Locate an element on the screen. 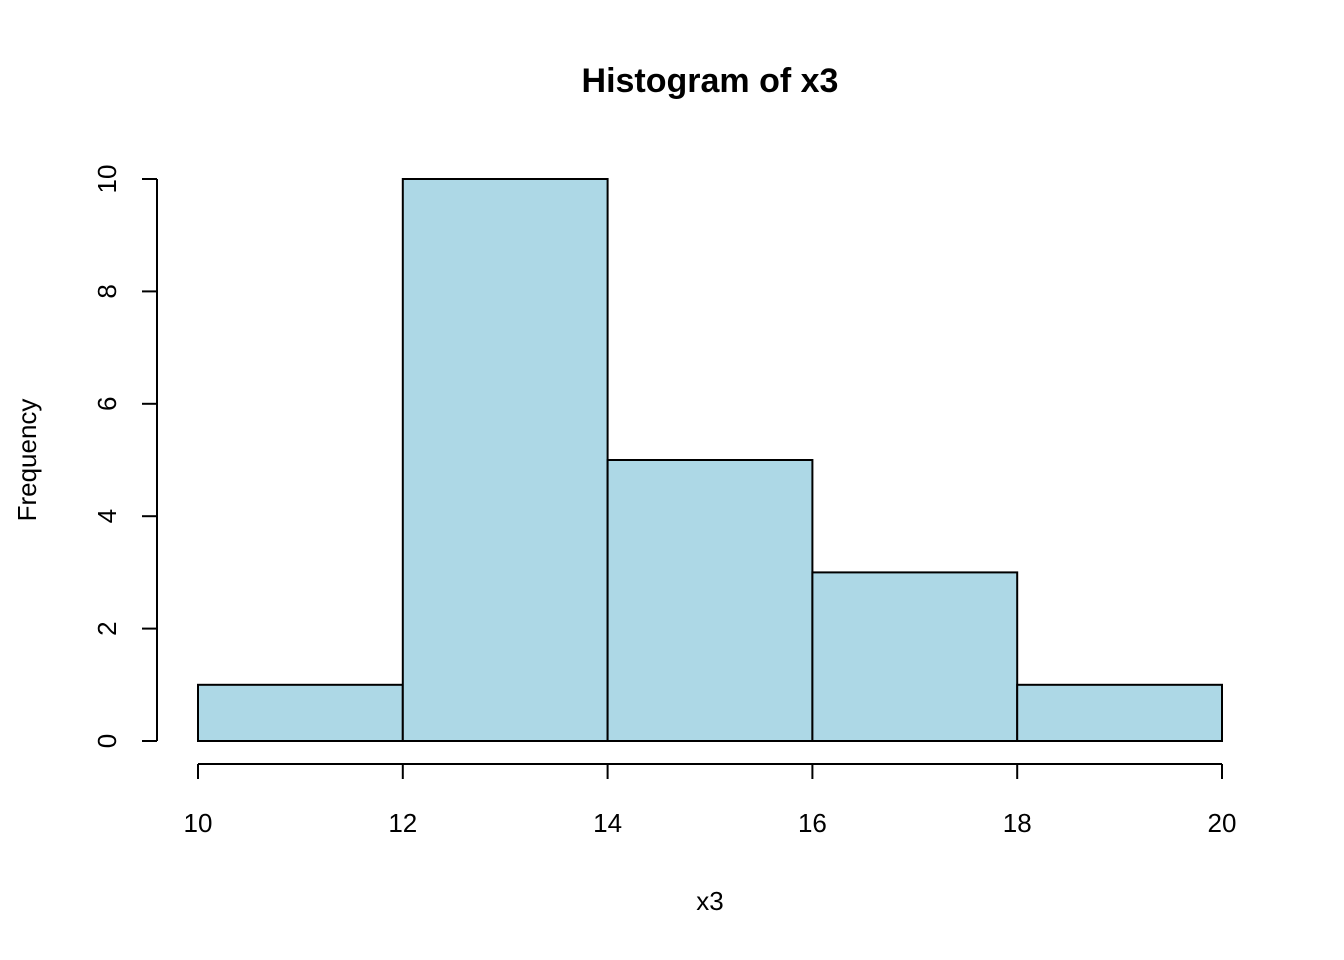 Image resolution: width=1344 pixels, height=960 pixels. x-tick-label-1: 12 is located at coordinates (402, 823).